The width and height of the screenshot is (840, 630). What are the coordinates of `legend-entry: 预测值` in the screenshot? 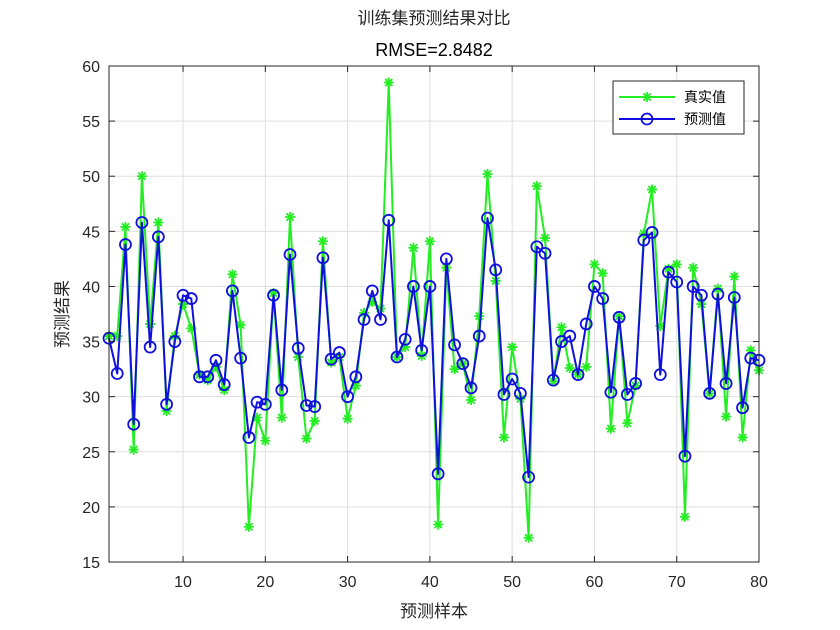 It's located at (672, 120).